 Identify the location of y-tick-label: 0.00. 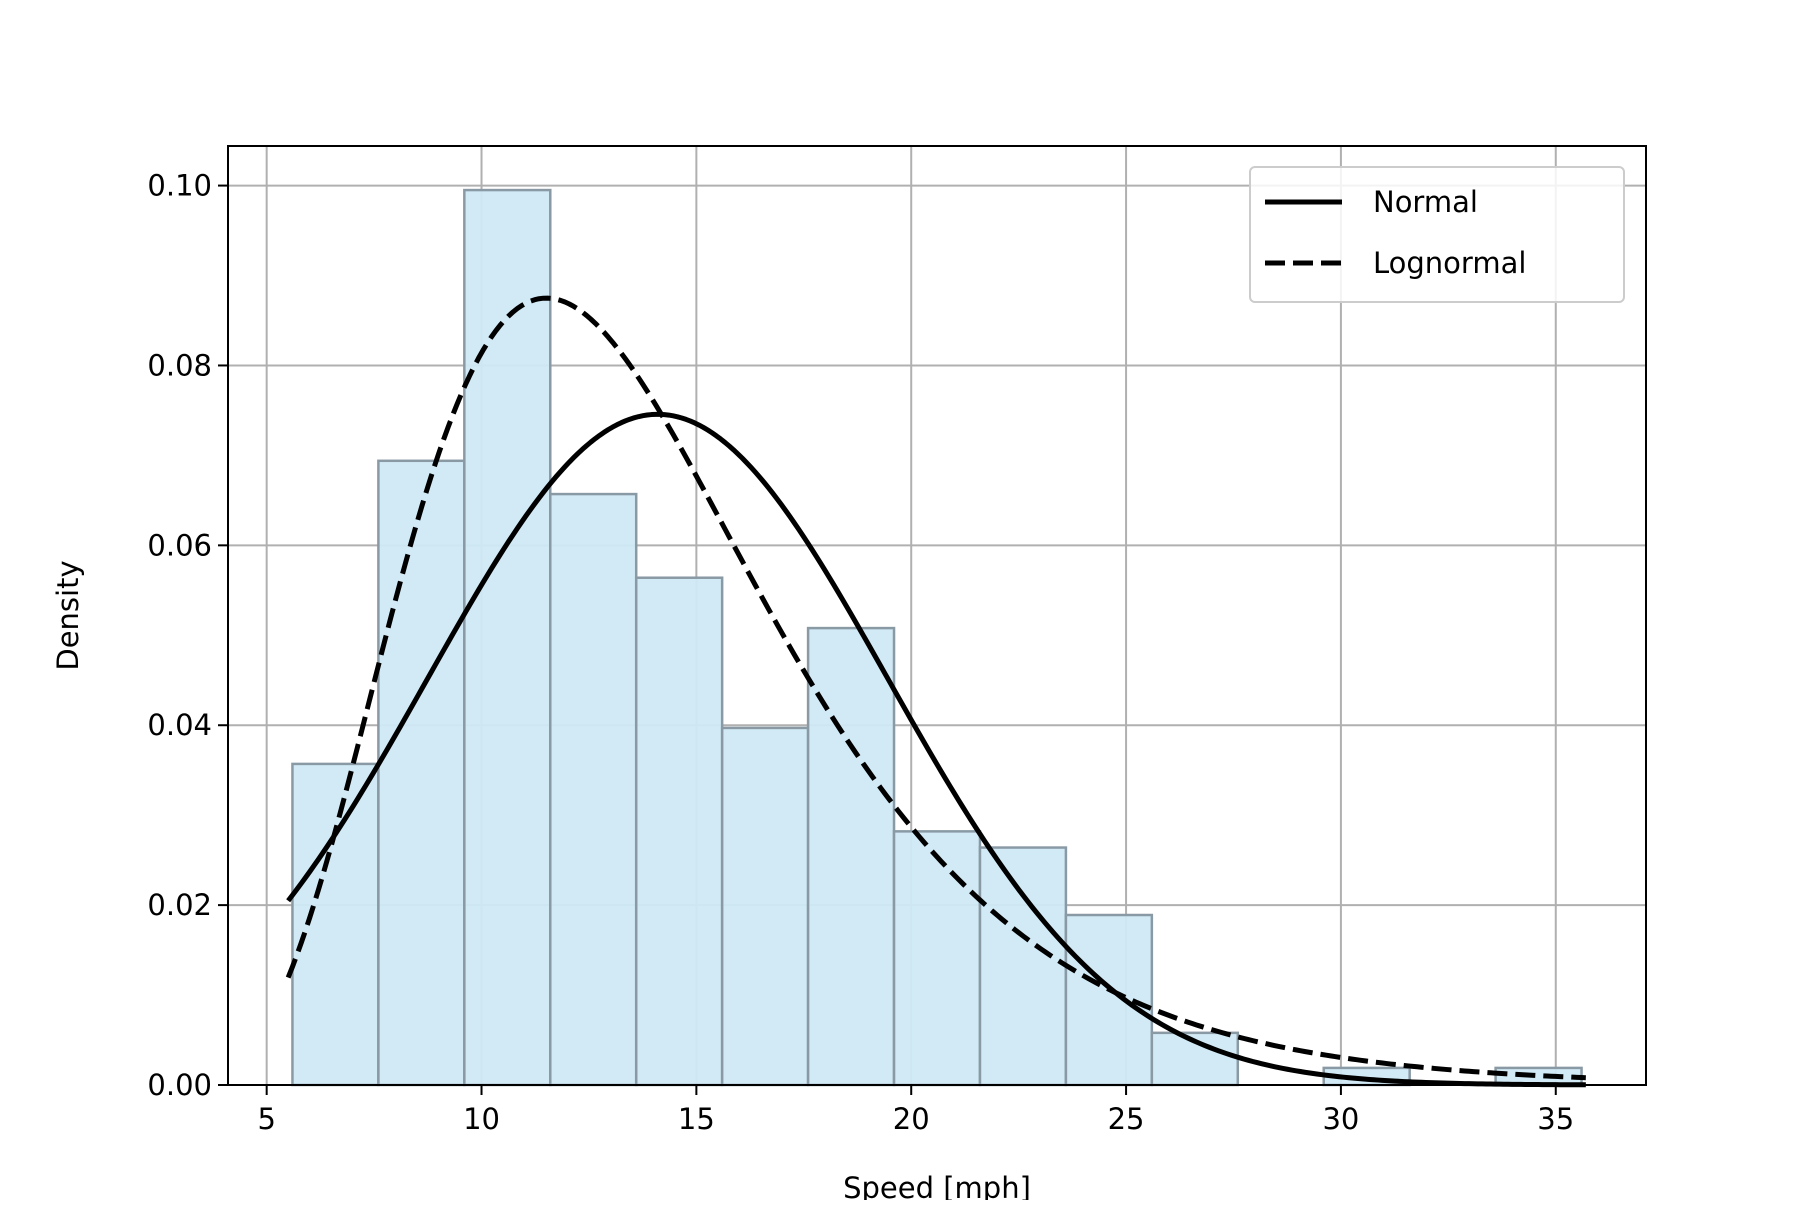
(179, 1085).